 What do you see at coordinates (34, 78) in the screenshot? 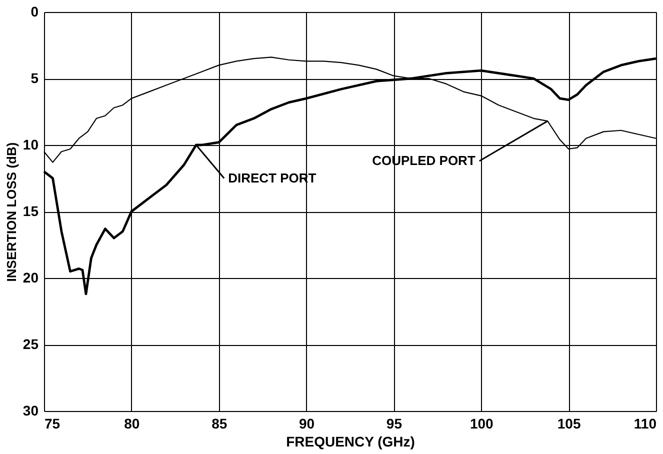
I see `y-tick-label: 5` at bounding box center [34, 78].